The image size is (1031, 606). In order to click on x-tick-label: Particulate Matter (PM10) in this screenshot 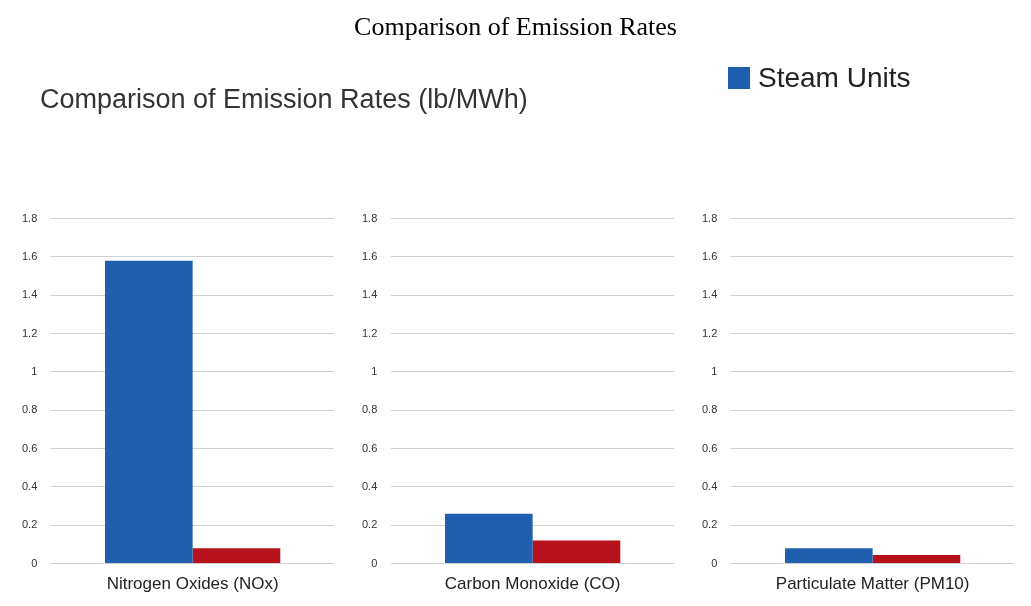, I will do `click(872, 584)`.